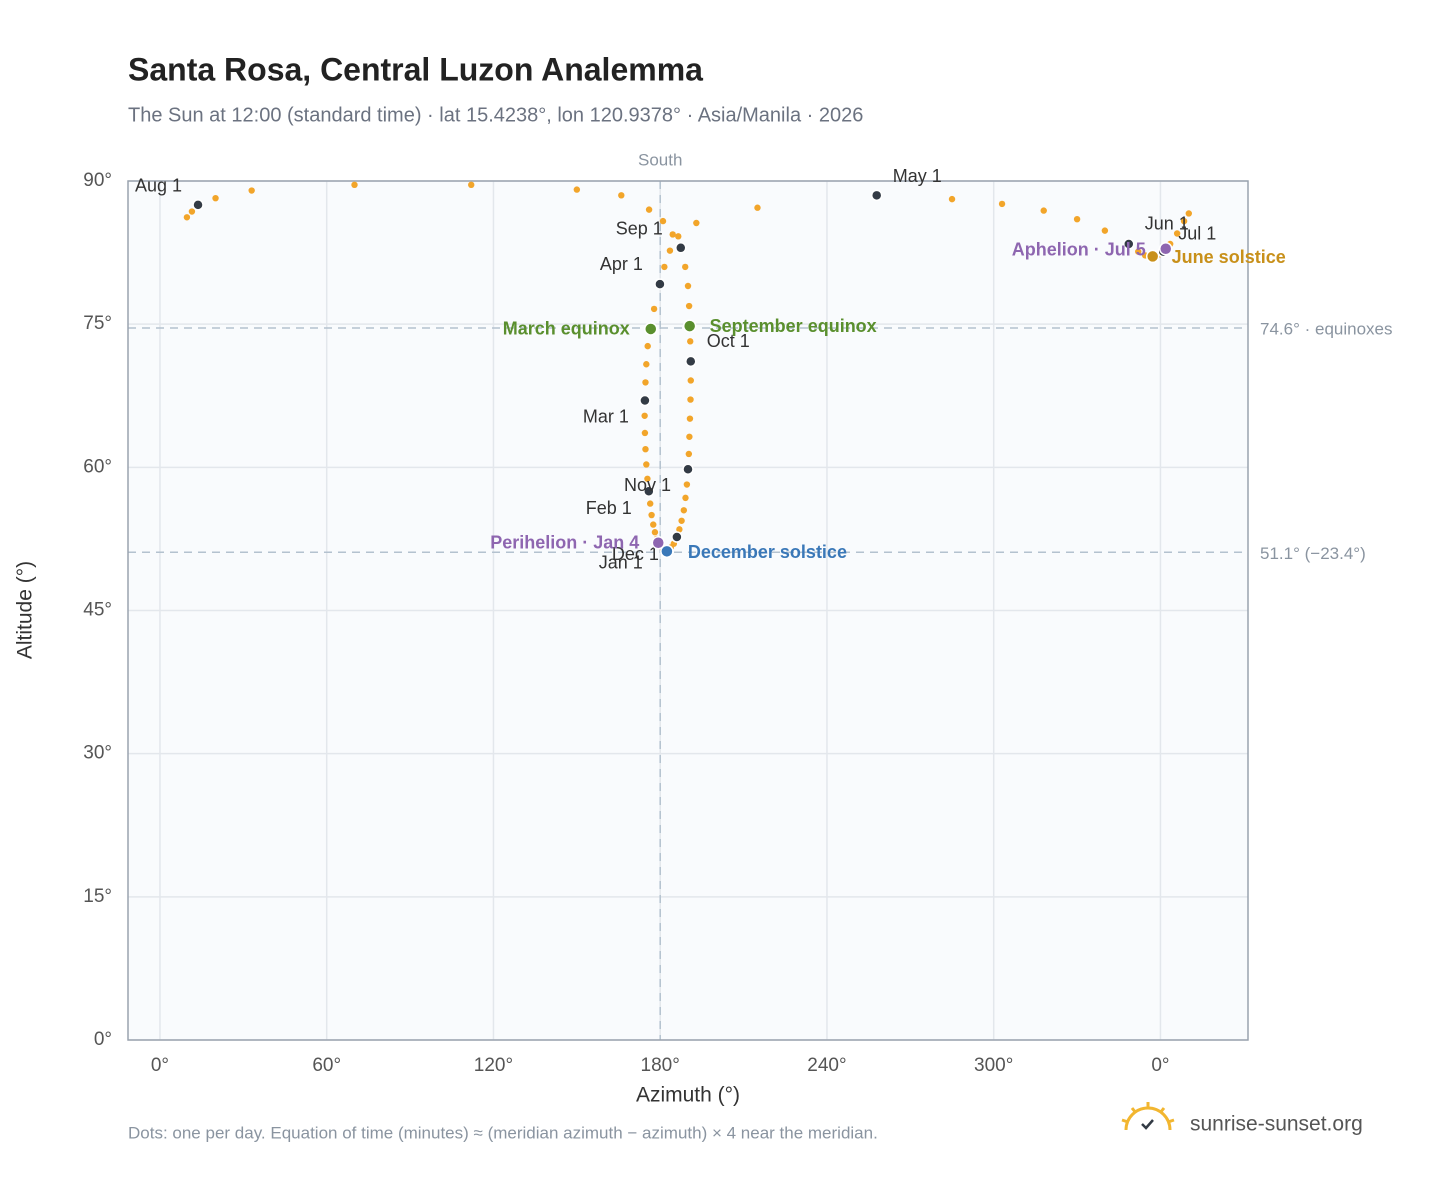 Image resolution: width=1448 pixels, height=1193 pixels. Describe the element at coordinates (1079, 250) in the screenshot. I see `event-label: Aphelion · Jul 5` at that location.